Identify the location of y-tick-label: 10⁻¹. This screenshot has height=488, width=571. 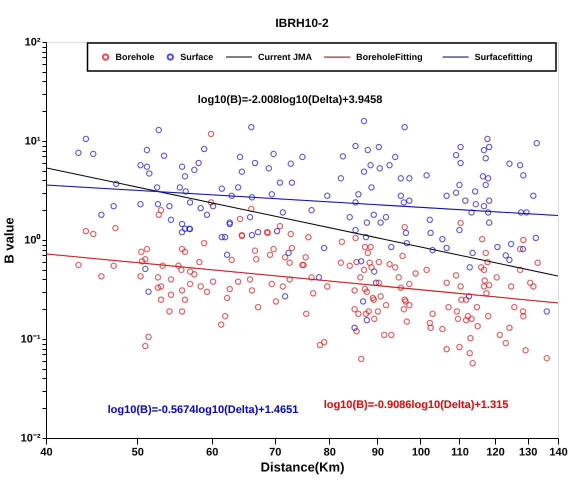
(30, 340).